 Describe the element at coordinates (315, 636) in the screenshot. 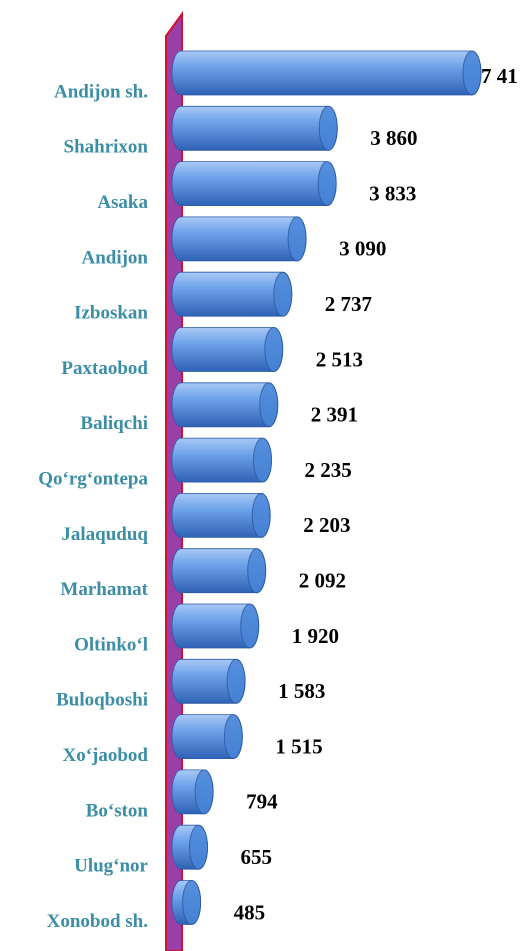

I see `value-label: 1 920` at that location.